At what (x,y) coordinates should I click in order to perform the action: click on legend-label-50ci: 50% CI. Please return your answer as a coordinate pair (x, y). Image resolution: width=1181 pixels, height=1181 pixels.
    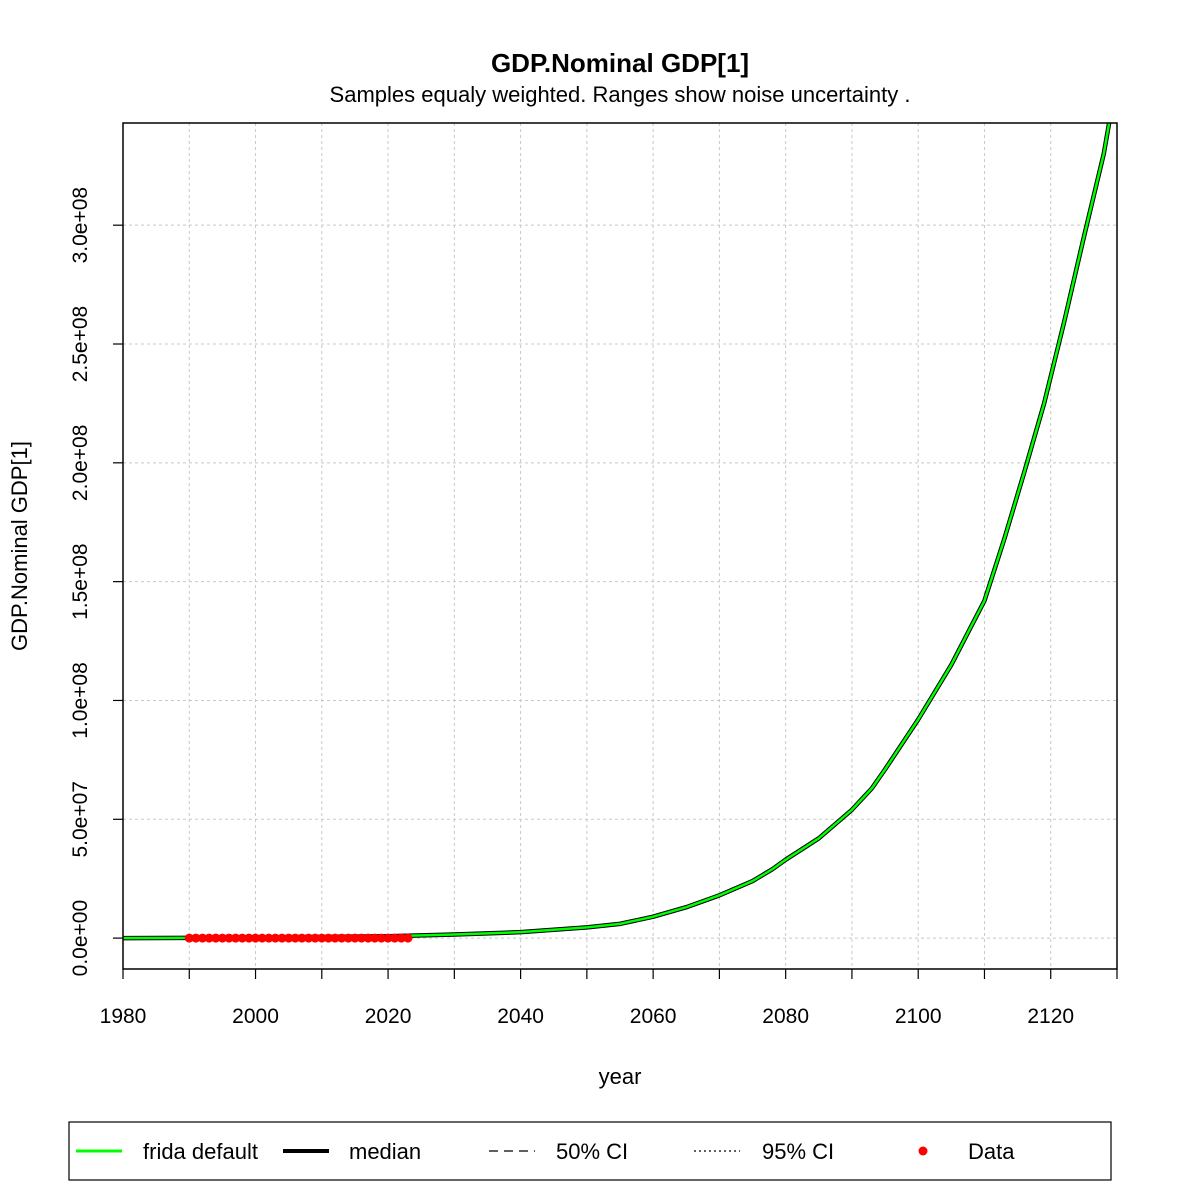
    Looking at the image, I should click on (592, 1151).